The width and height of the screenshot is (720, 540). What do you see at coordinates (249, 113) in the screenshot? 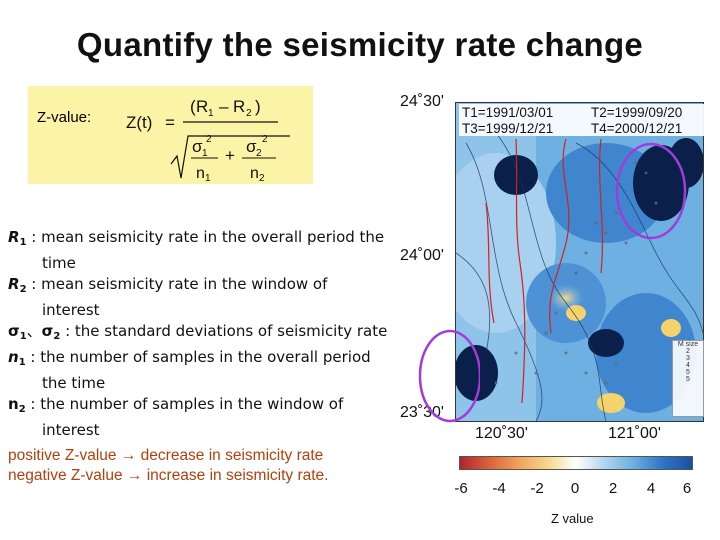
I see `formula-r2-sub: 2` at bounding box center [249, 113].